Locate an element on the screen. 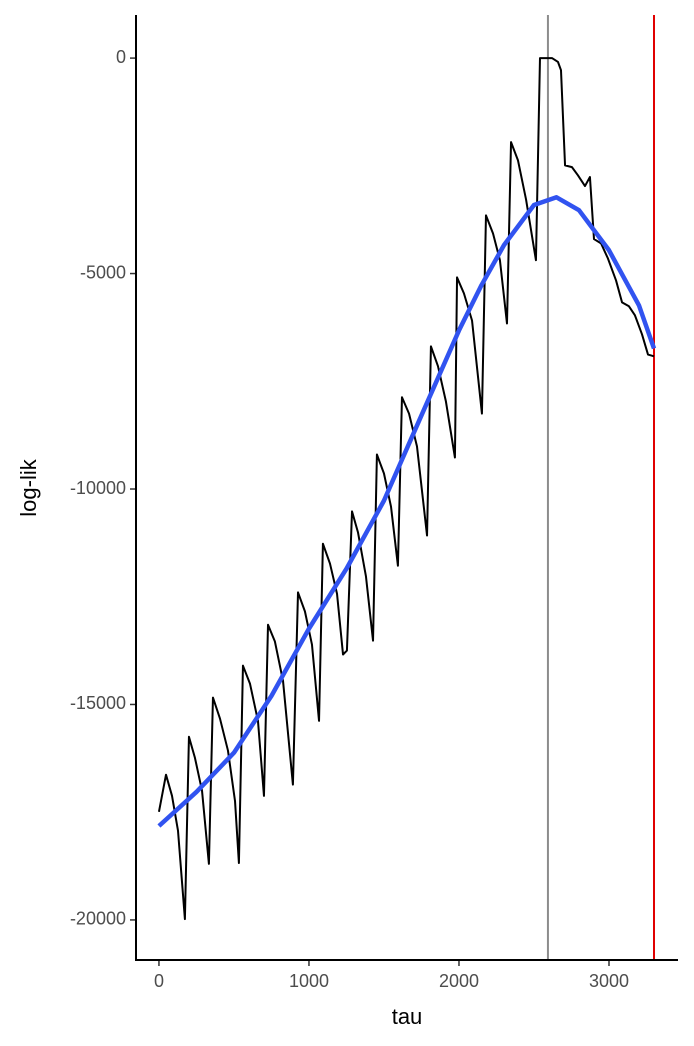 This screenshot has height=1046, width=694. y-tick-label: -10000 is located at coordinates (98, 488).